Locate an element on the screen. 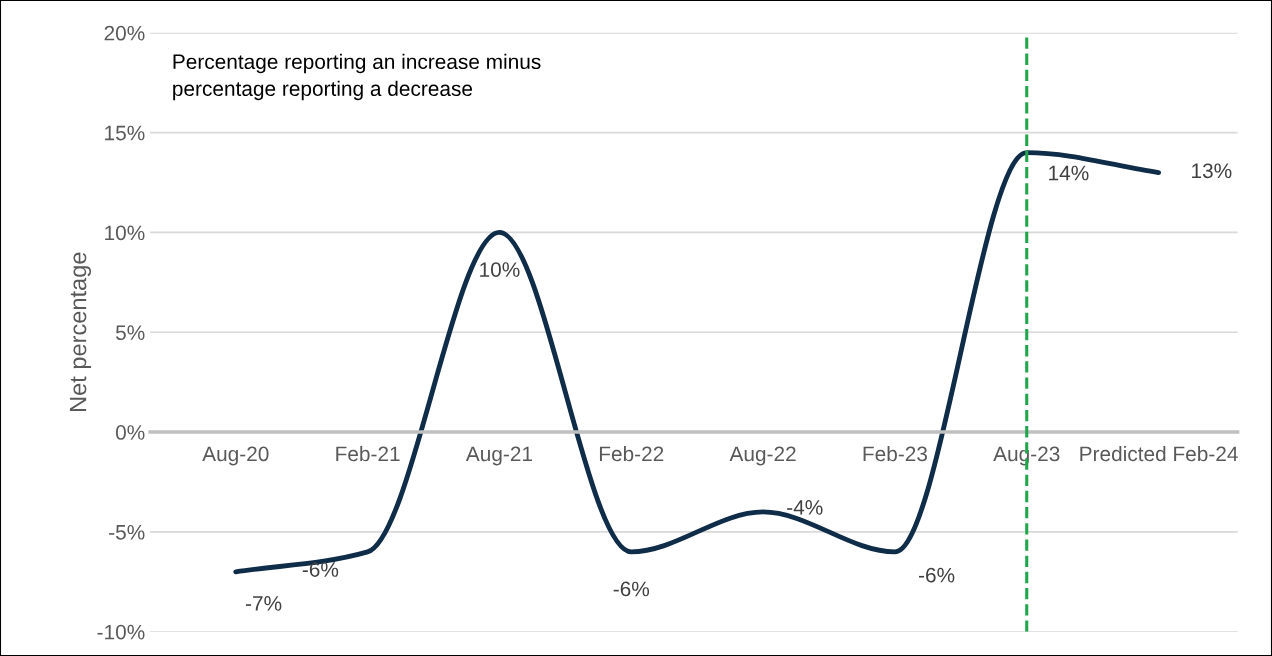 The image size is (1272, 656). y-tick-label: 10% is located at coordinates (125, 233).